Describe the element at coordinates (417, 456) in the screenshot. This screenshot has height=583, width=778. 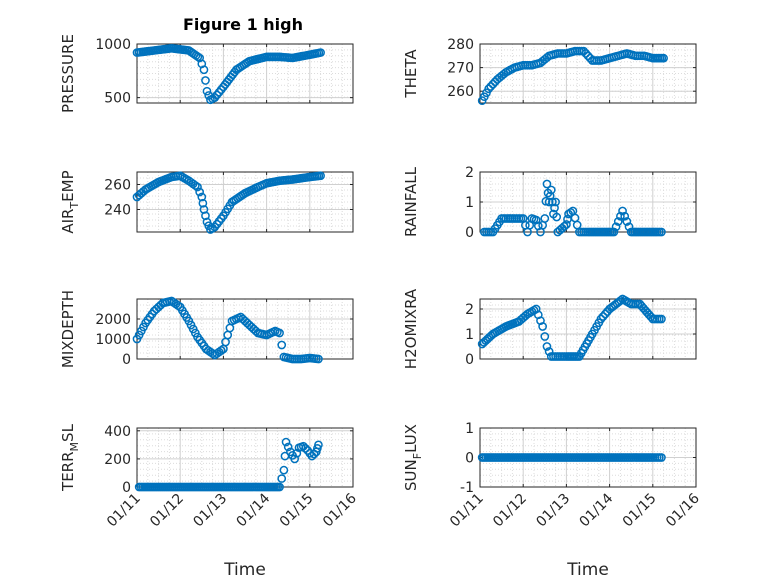
I see `y-label-subscript: F` at that location.